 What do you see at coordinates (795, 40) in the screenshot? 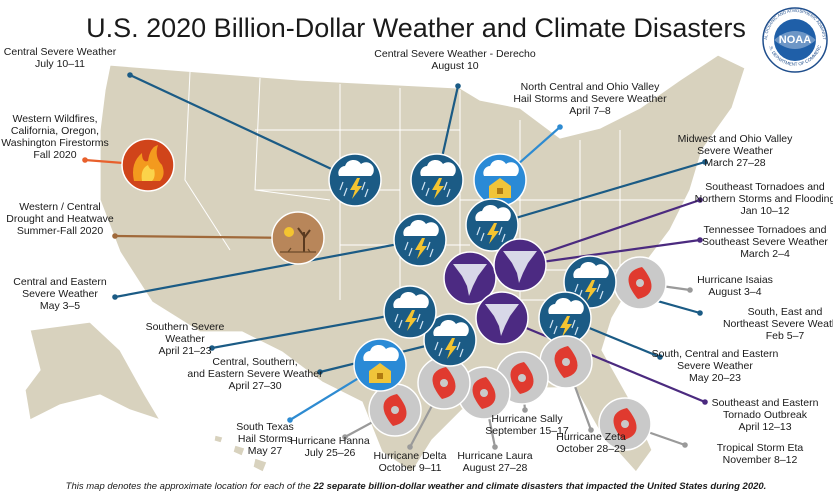
I see `logo-name: NOAA` at bounding box center [795, 40].